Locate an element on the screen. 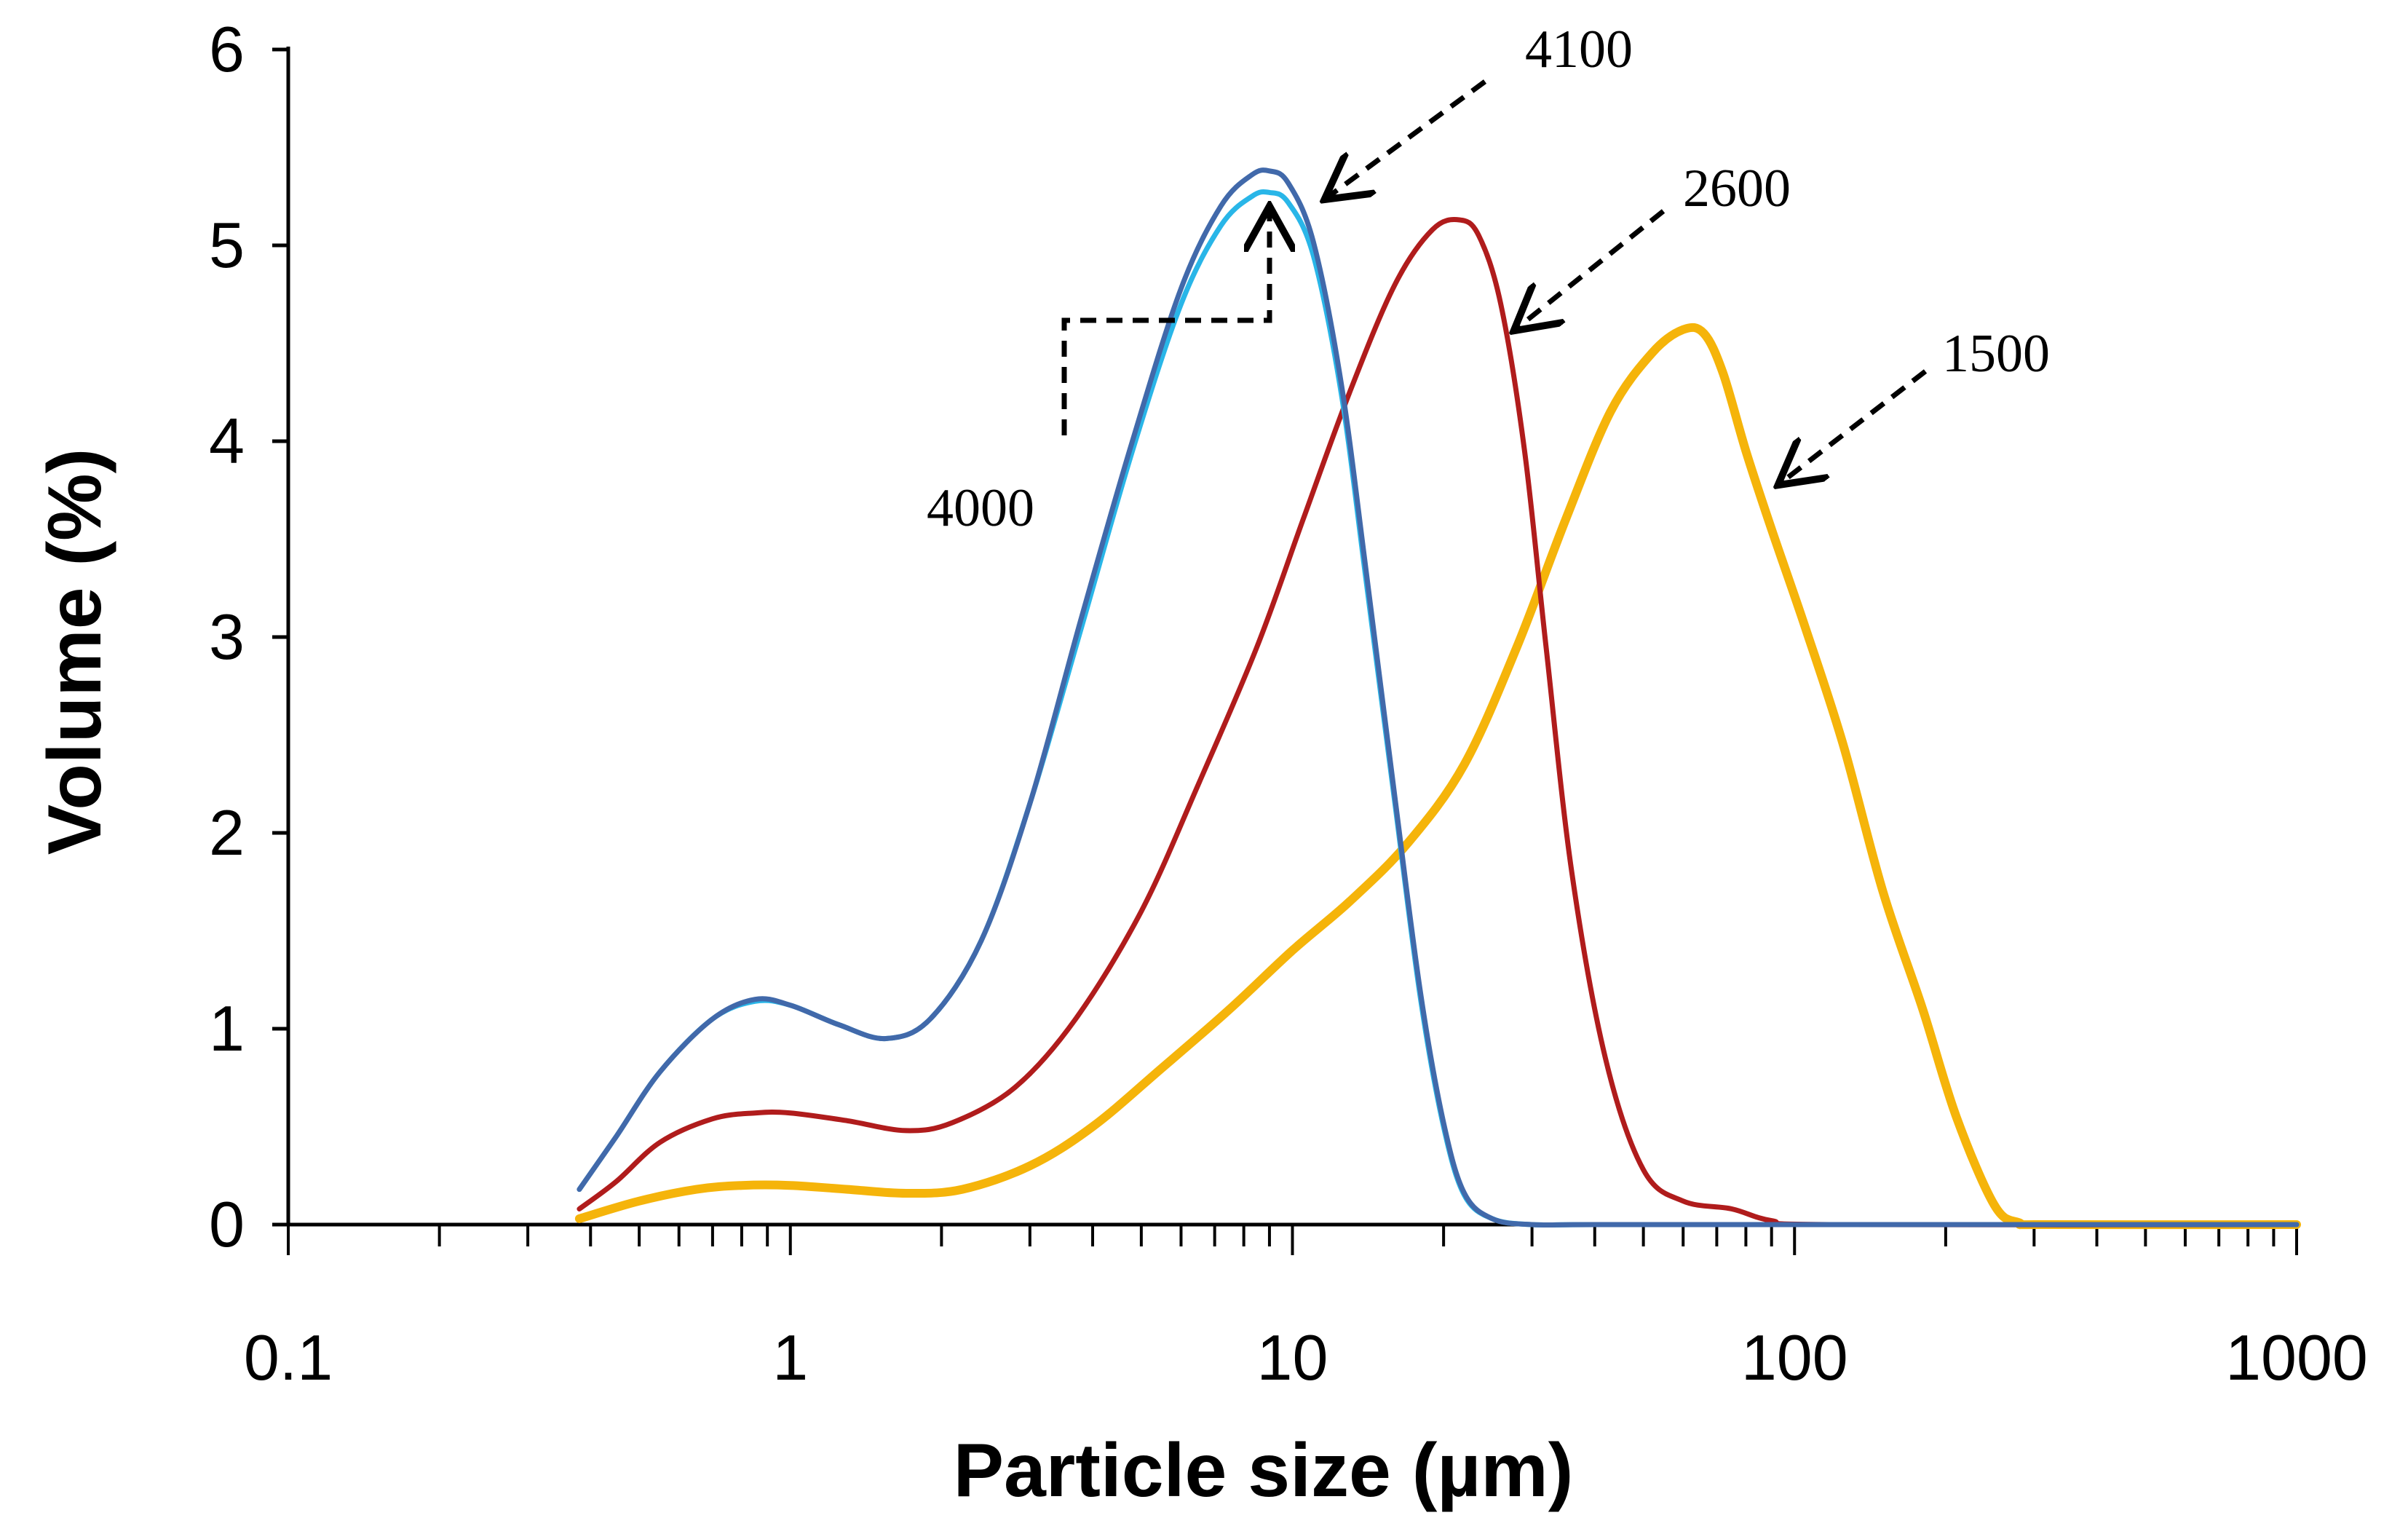 This screenshot has width=2408, height=1526. y-tick-label: 4 is located at coordinates (227, 441).